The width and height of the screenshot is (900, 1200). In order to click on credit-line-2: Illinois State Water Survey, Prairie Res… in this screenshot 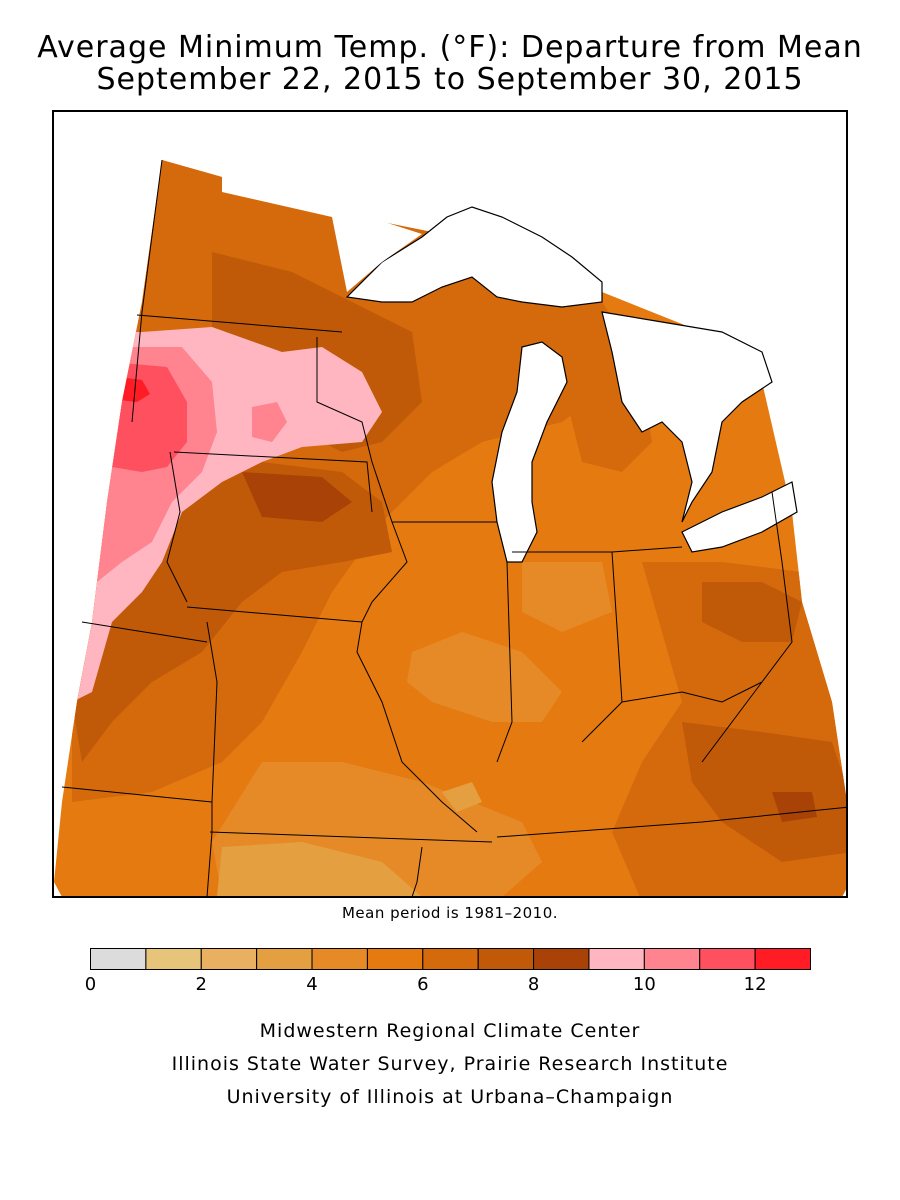, I will do `click(450, 1064)`.